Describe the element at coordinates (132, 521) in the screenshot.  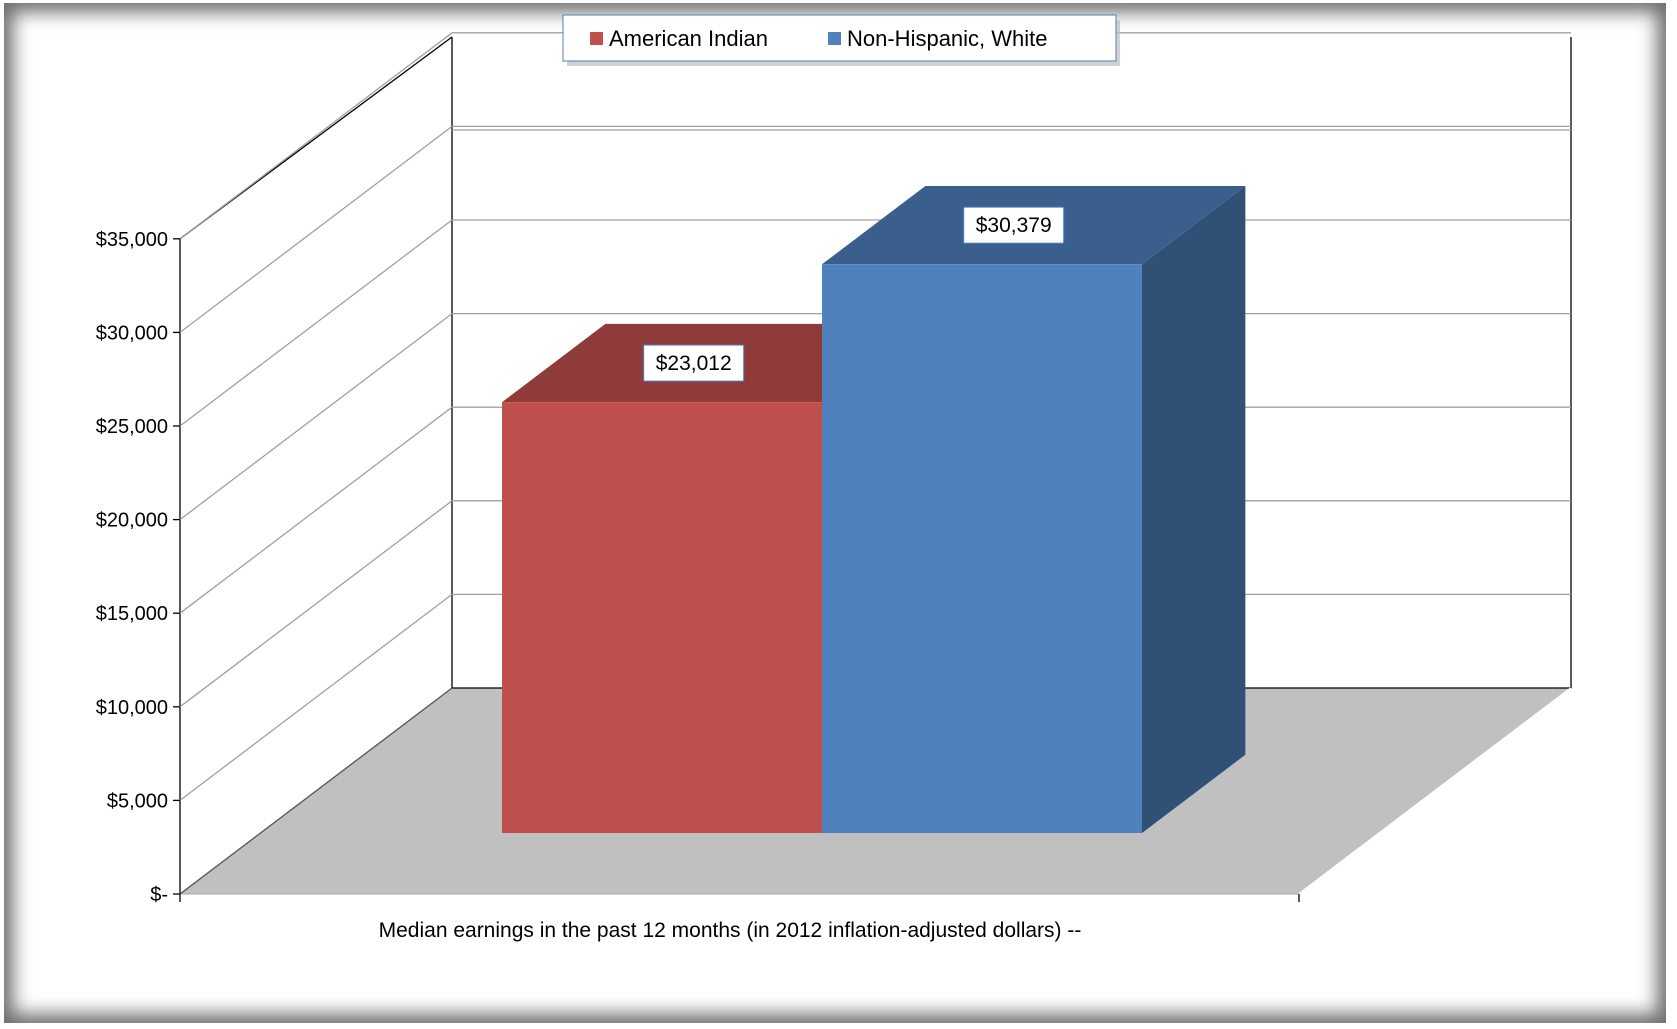
I see `y-tick-label: $20,000` at that location.